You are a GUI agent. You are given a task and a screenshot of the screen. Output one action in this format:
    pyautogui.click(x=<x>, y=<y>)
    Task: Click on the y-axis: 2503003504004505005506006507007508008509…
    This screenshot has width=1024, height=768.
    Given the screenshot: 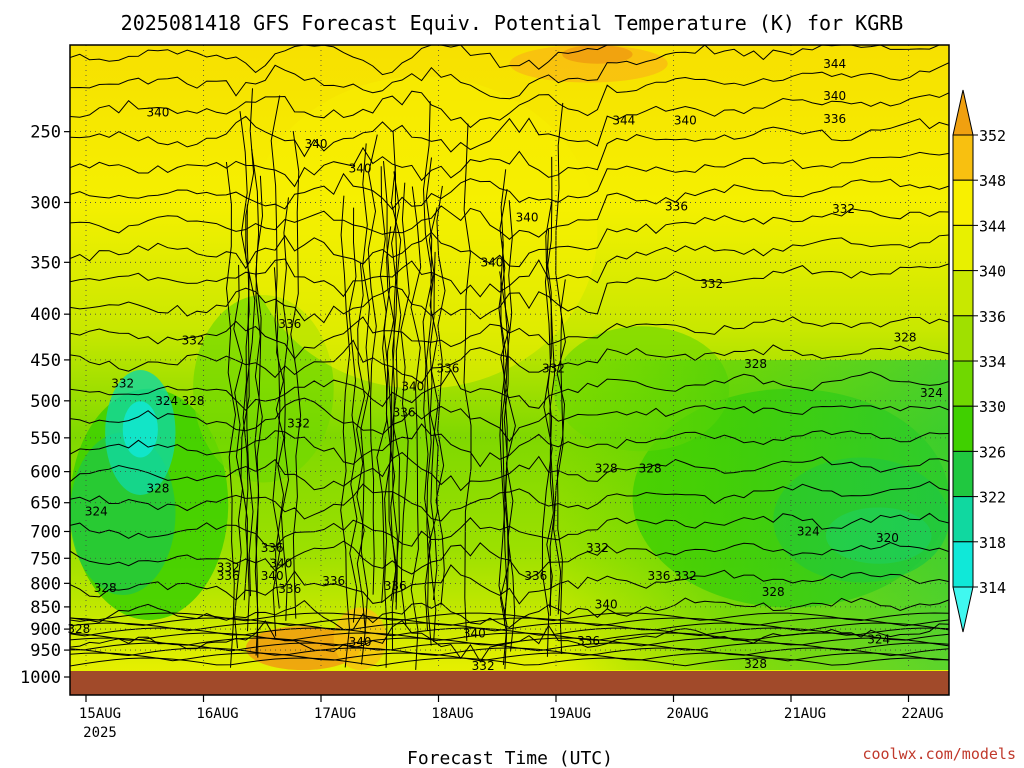 What is the action you would take?
    pyautogui.click(x=45, y=405)
    